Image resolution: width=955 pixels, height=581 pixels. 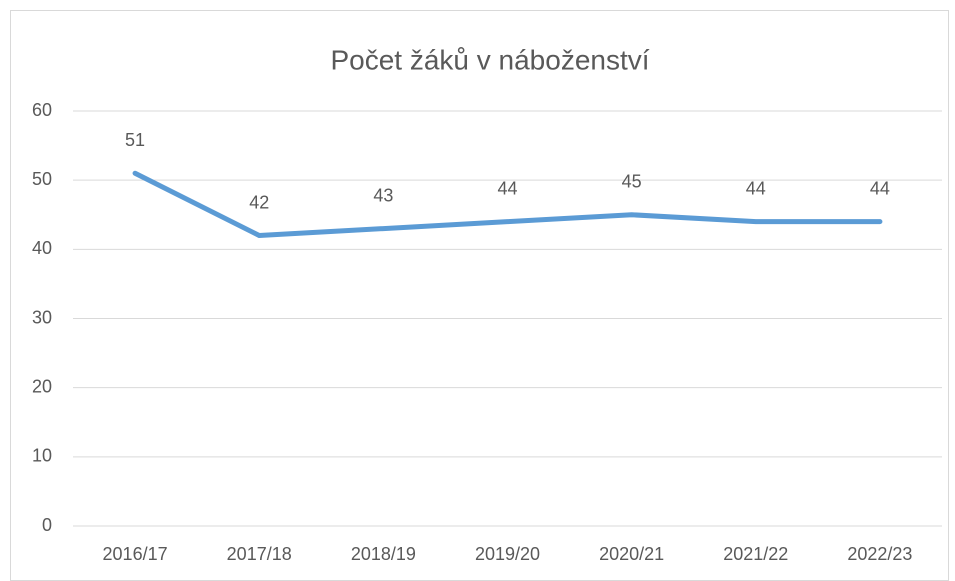 What do you see at coordinates (259, 202) in the screenshot?
I see `data-label: 42` at bounding box center [259, 202].